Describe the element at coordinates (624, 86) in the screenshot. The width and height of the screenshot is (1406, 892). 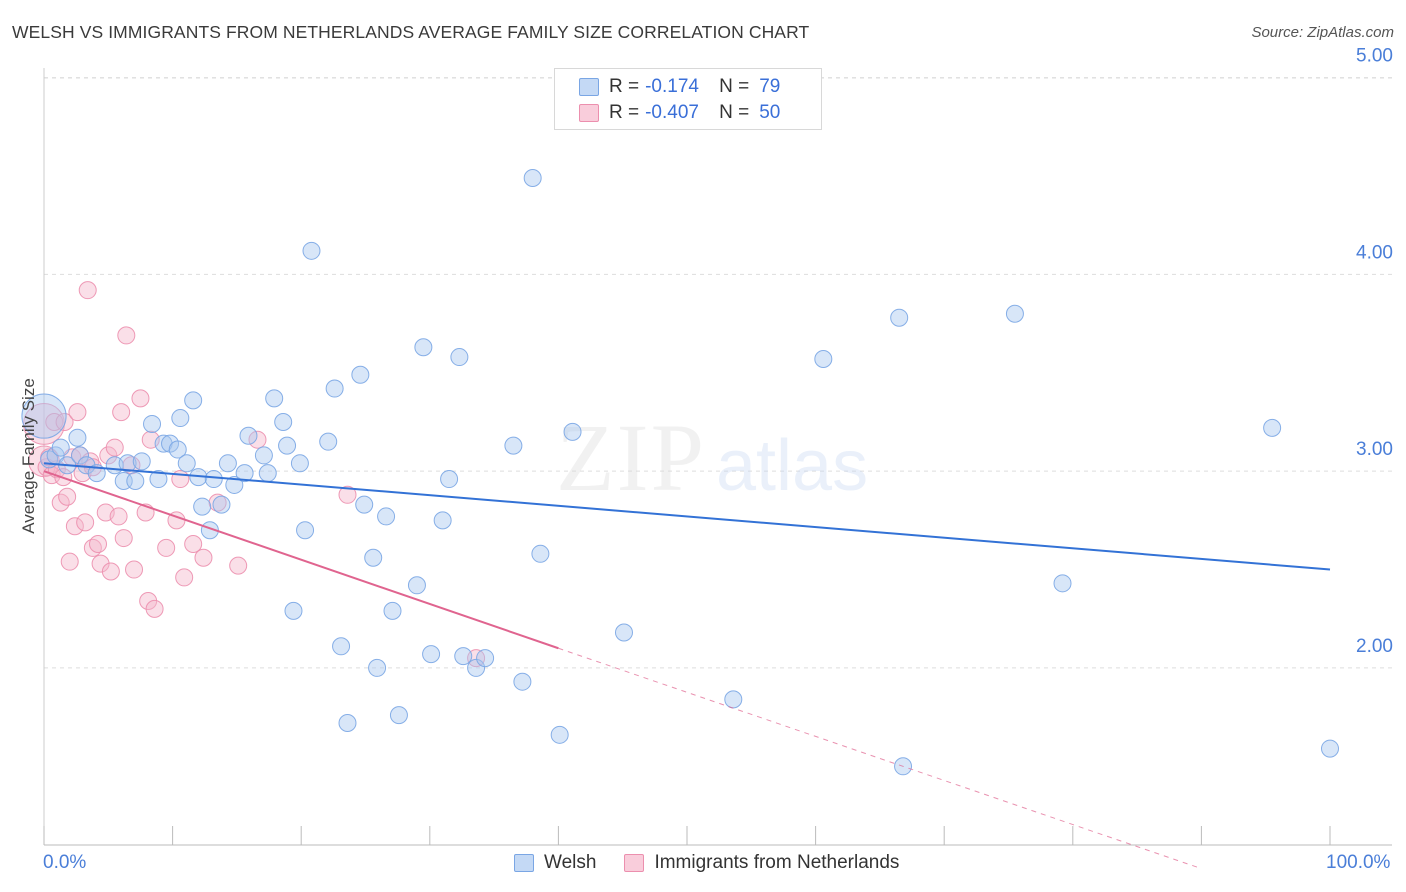
I see `legend-r-label: R =` at that location.